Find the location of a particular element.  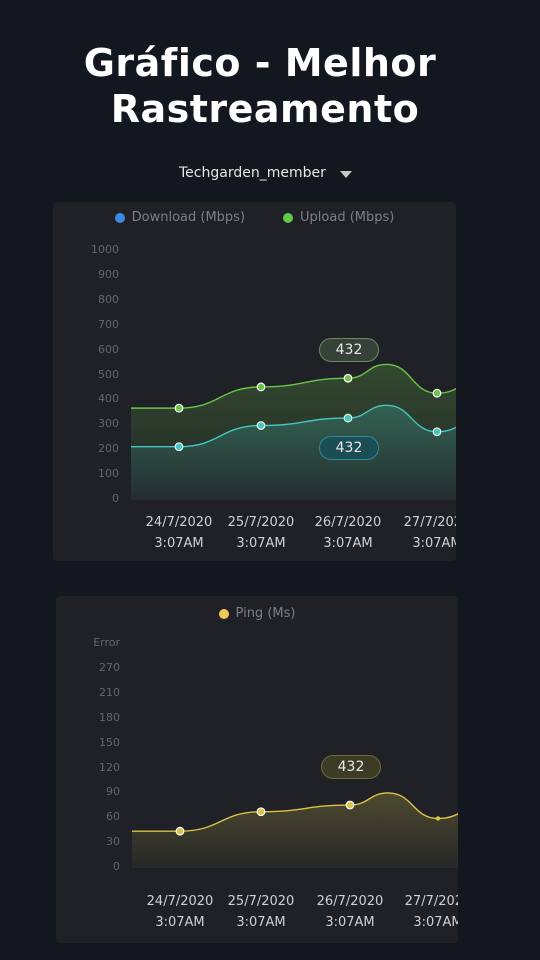

page-title-line1: Gráfico - Melhor is located at coordinates (260, 63).